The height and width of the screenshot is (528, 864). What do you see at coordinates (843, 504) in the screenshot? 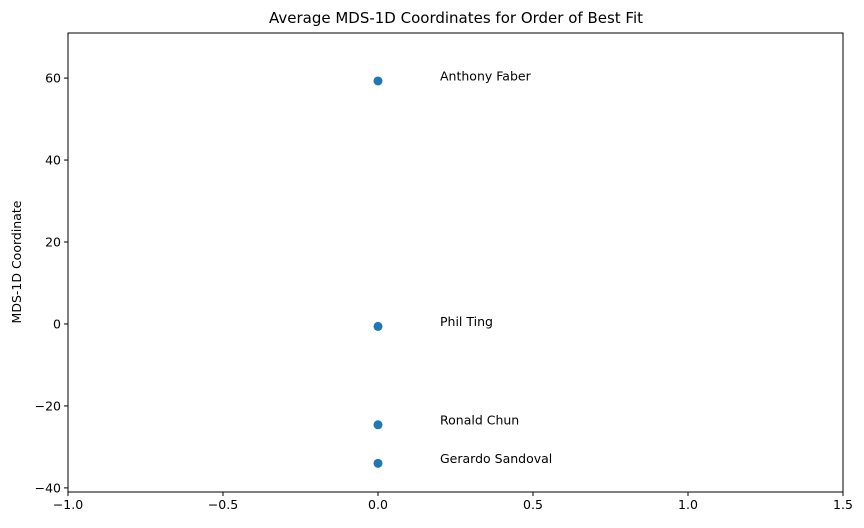
I see `x-tick-label: 1.5` at bounding box center [843, 504].